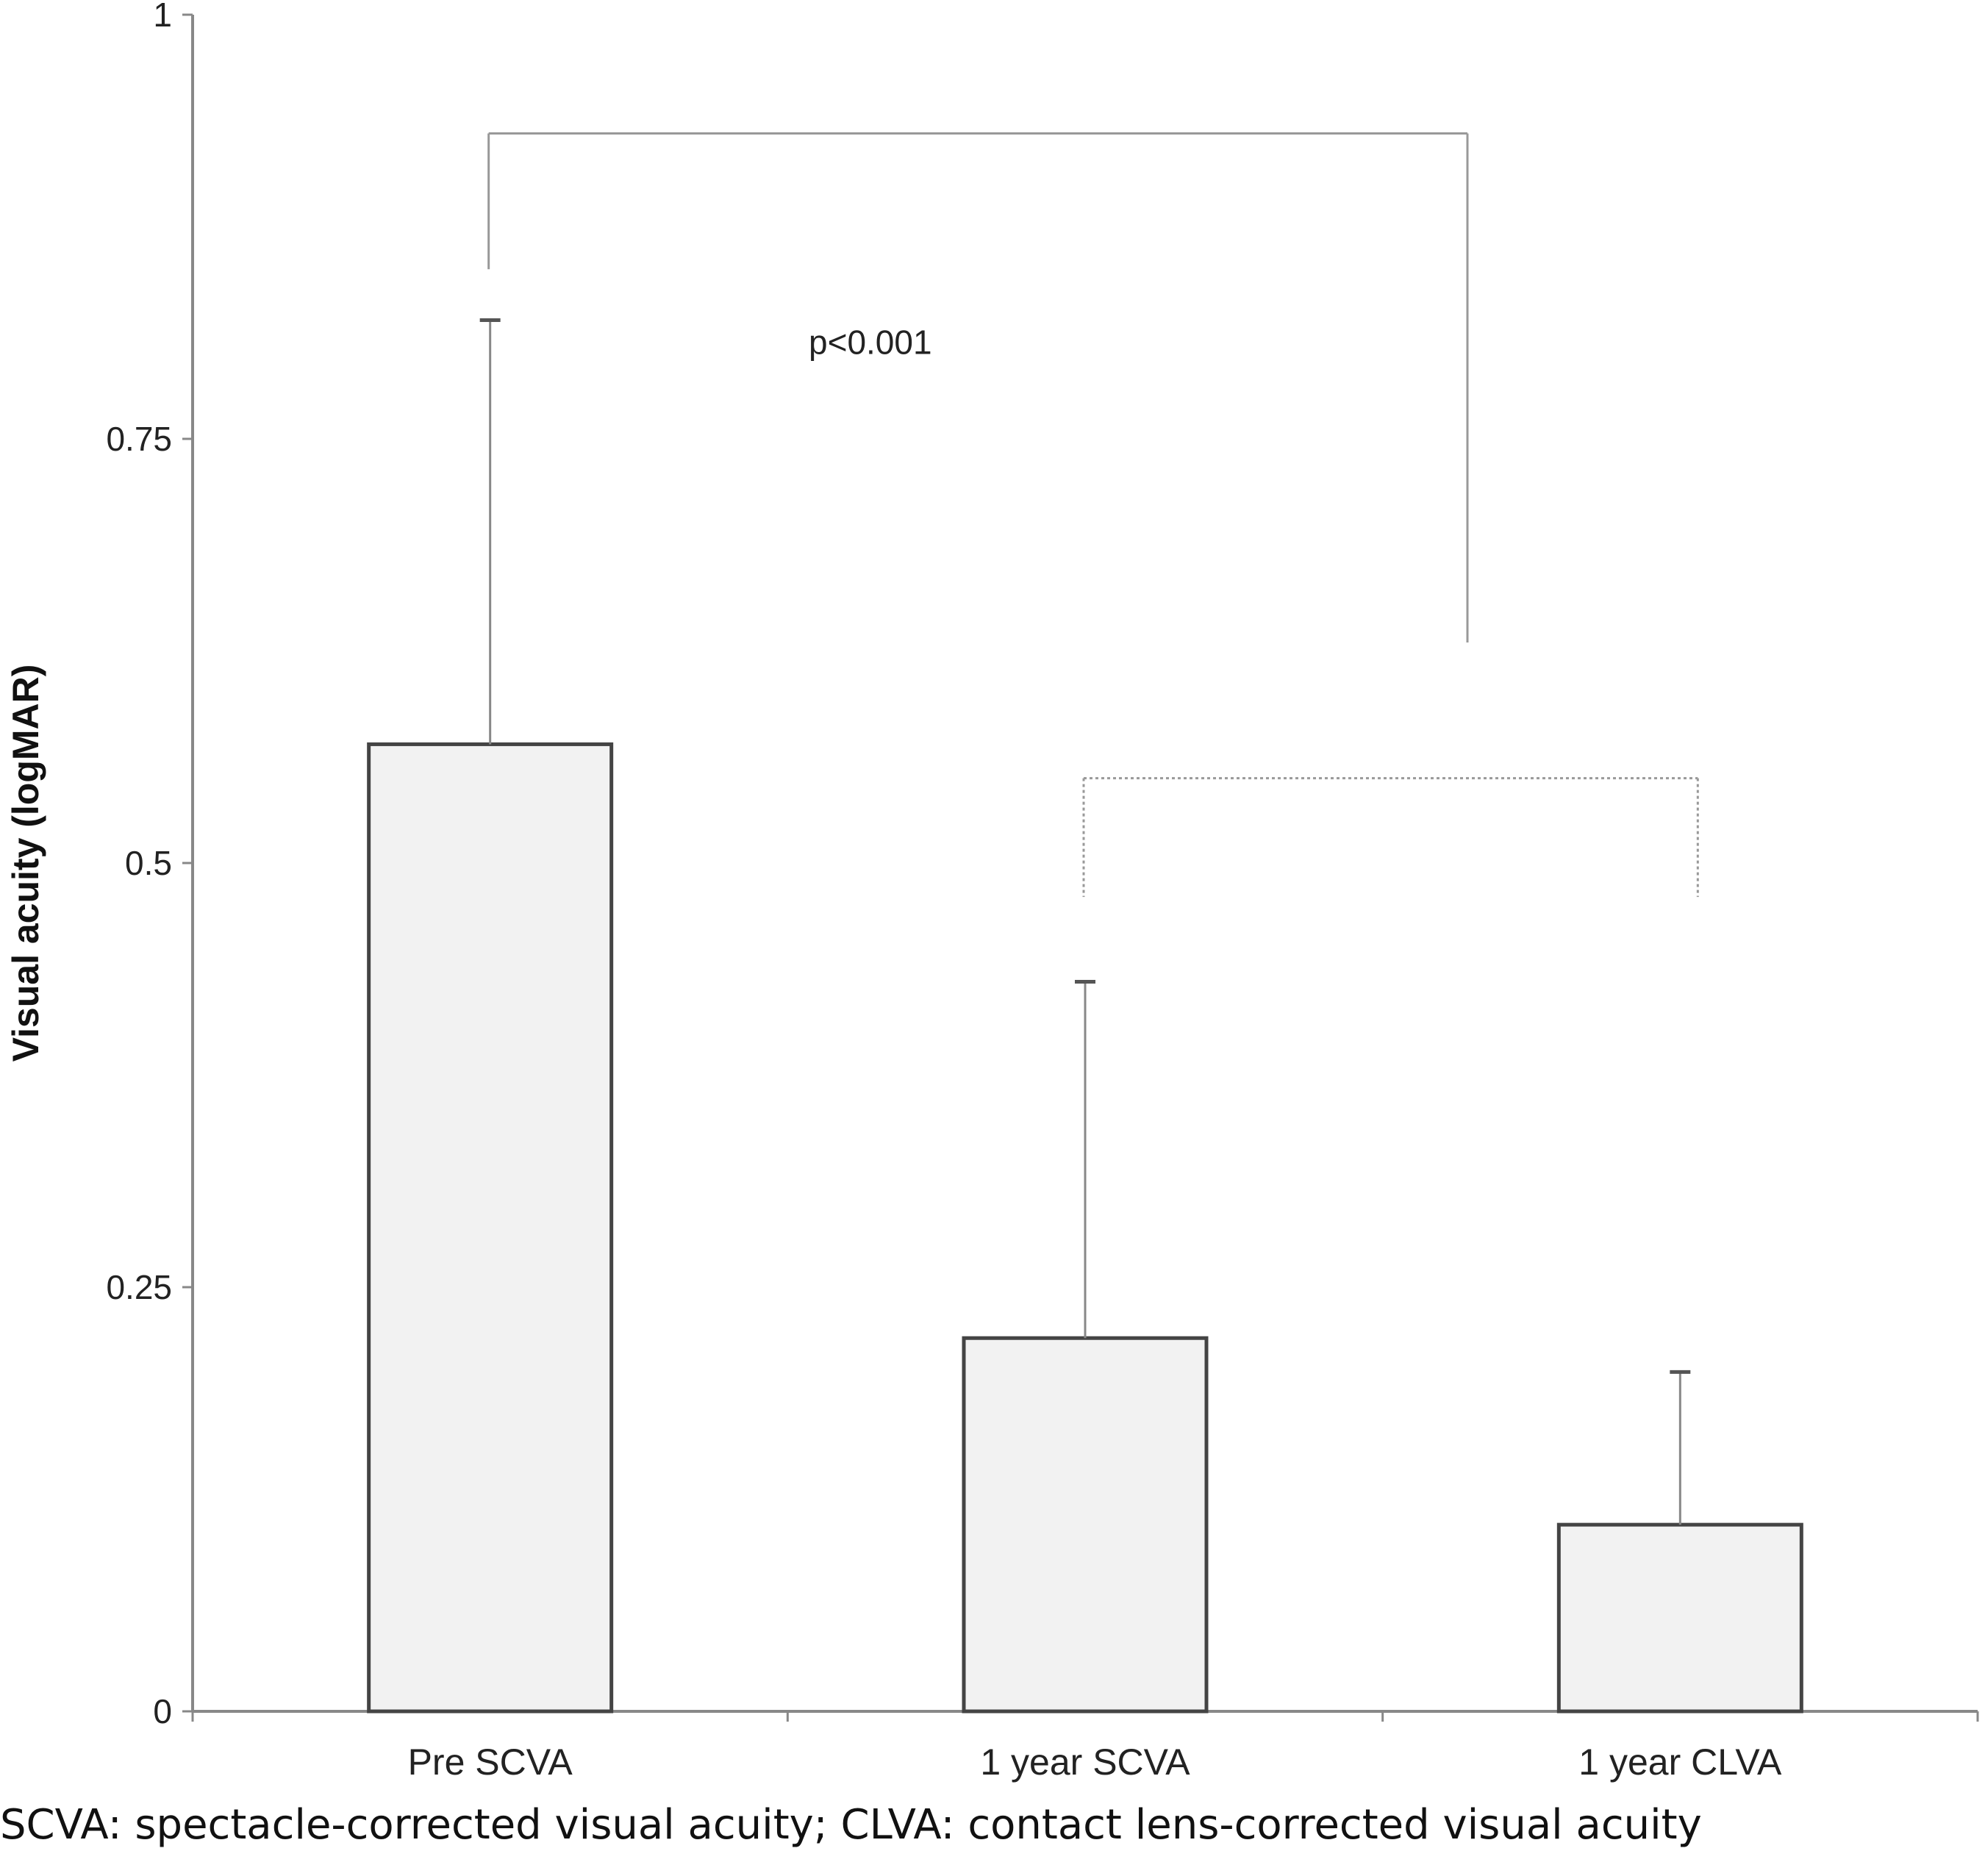  I want to click on p-value-annotation: p<0.001, so click(870, 343).